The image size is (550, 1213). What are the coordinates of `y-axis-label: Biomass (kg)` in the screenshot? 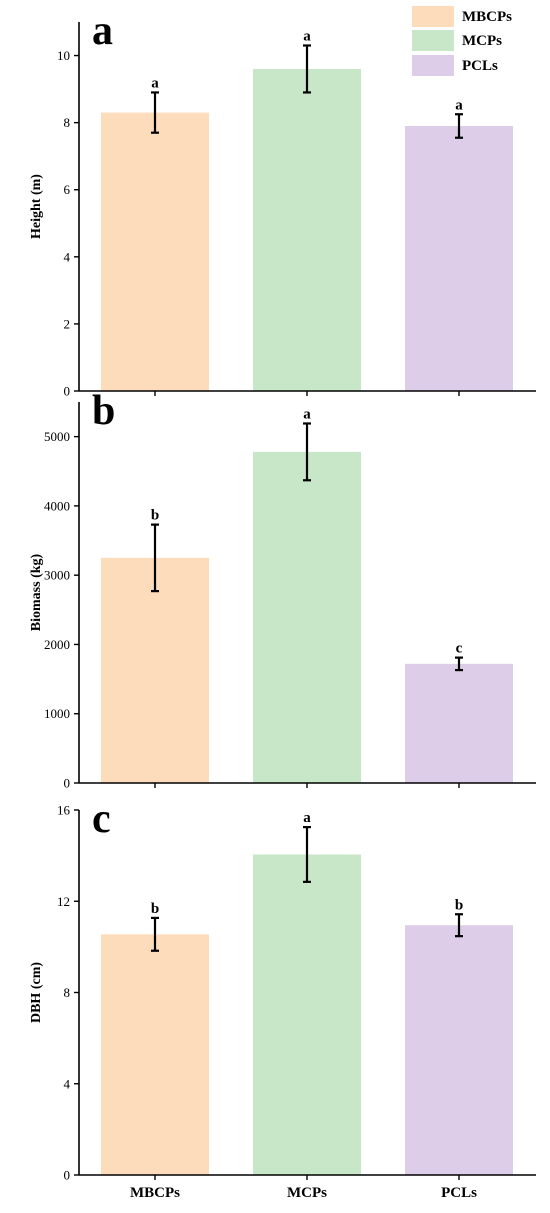 It's located at (36, 592).